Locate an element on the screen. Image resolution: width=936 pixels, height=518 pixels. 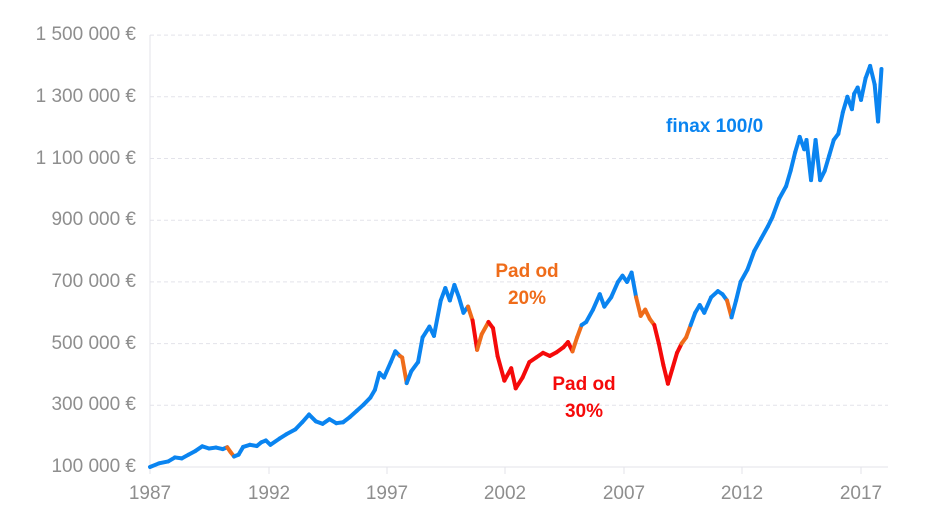
annotation-drop-30: Pad od 30% is located at coordinates (584, 398).